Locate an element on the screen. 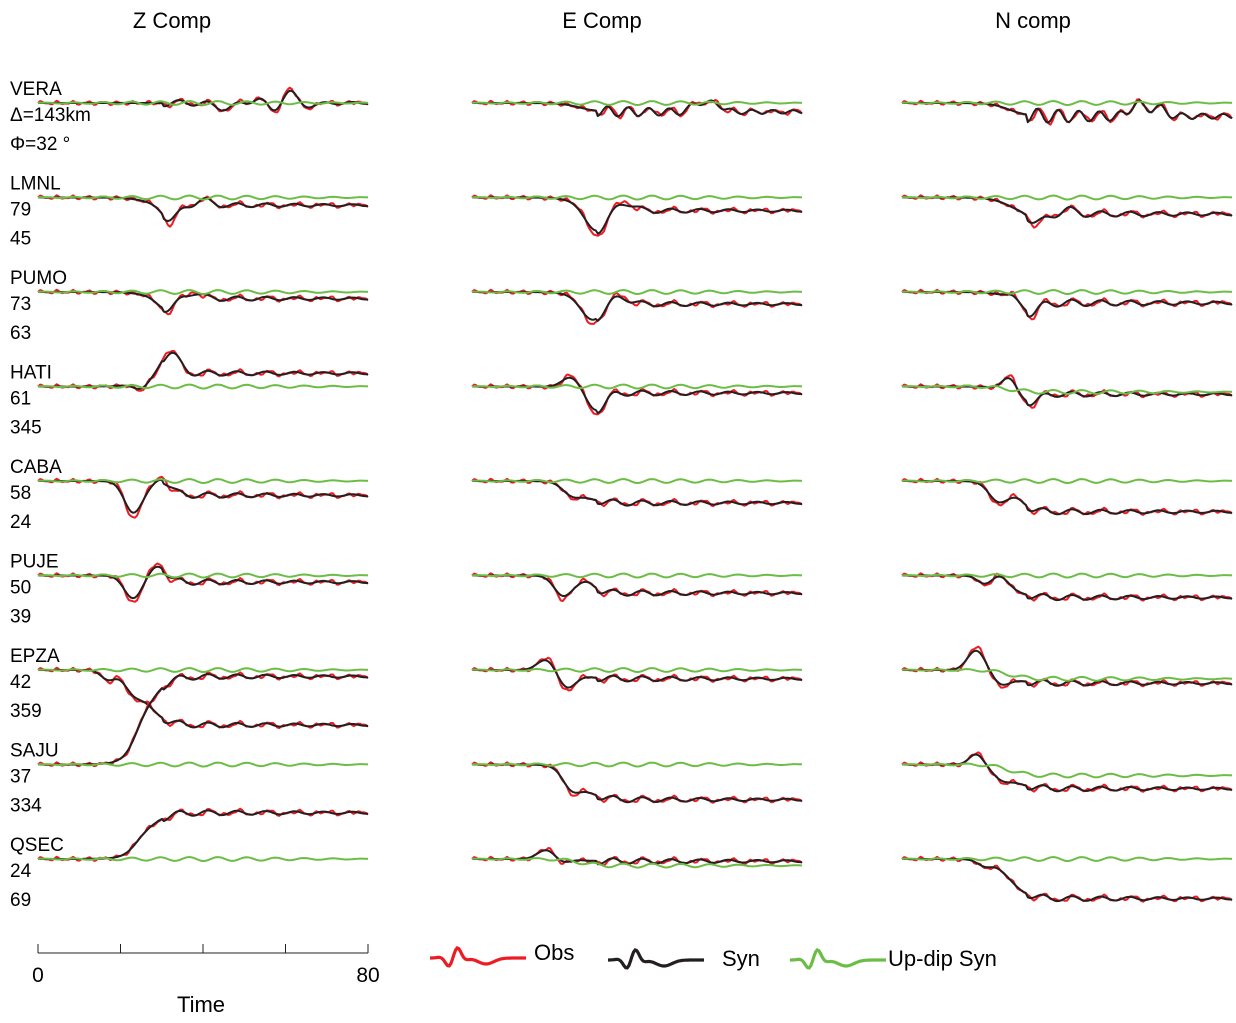  trace-updip-pumo-z is located at coordinates (203, 292).